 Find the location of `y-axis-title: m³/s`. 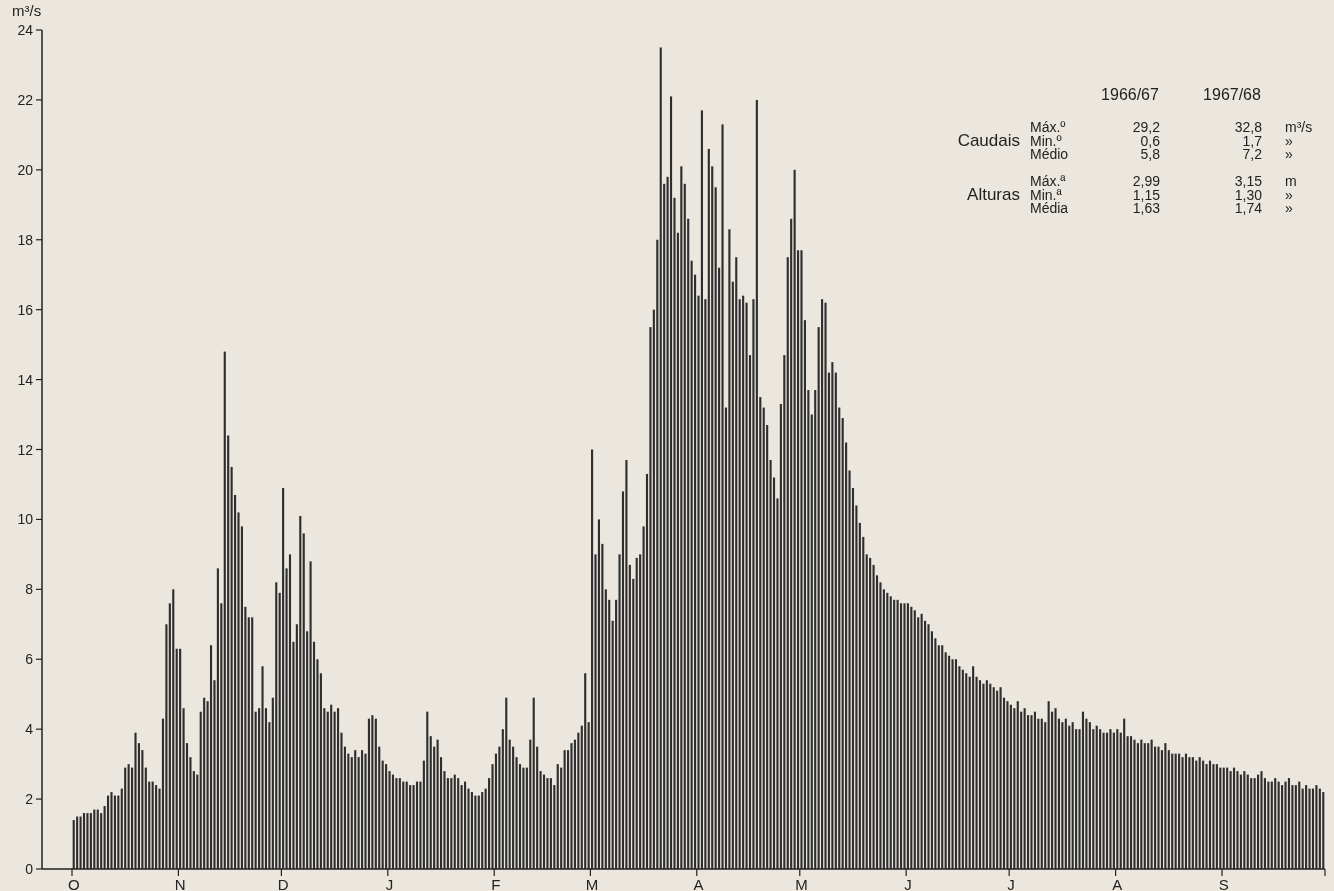

y-axis-title: m³/s is located at coordinates (27, 10).